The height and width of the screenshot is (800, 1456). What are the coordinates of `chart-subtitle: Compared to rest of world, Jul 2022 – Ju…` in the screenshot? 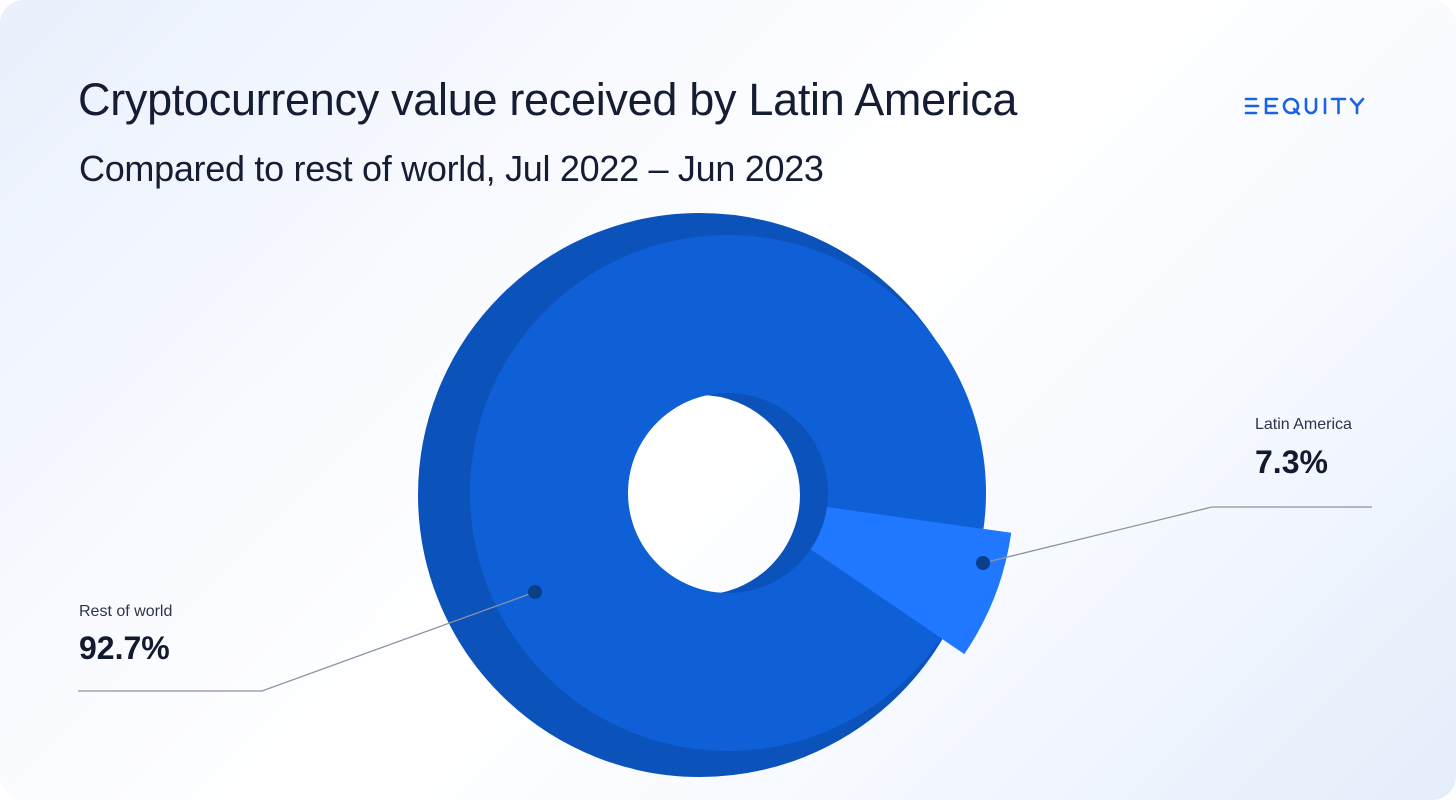 It's located at (451, 168).